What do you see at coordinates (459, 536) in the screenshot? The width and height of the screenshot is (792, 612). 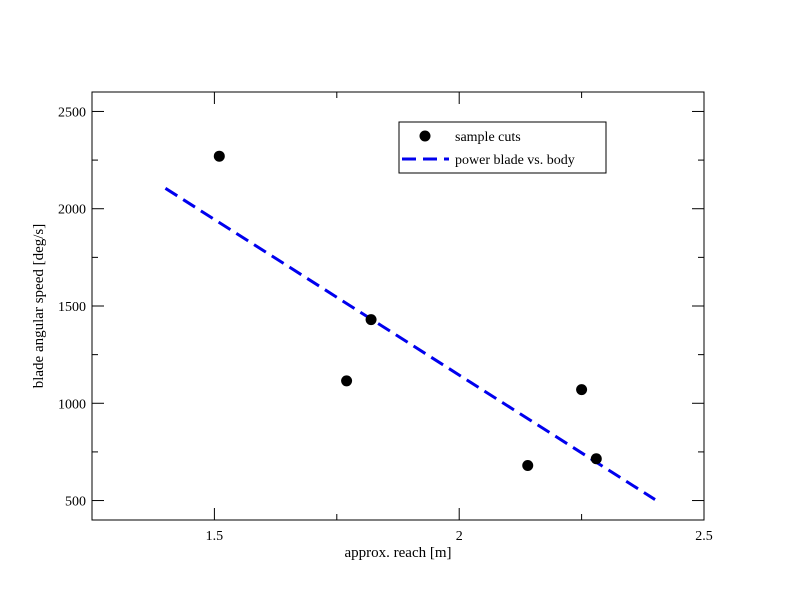 I see `x-tick-label: 2` at bounding box center [459, 536].